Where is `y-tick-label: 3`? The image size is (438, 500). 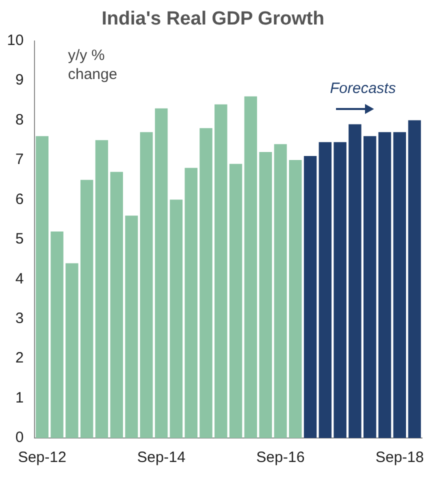 y-tick-label: 3 is located at coordinates (19, 318).